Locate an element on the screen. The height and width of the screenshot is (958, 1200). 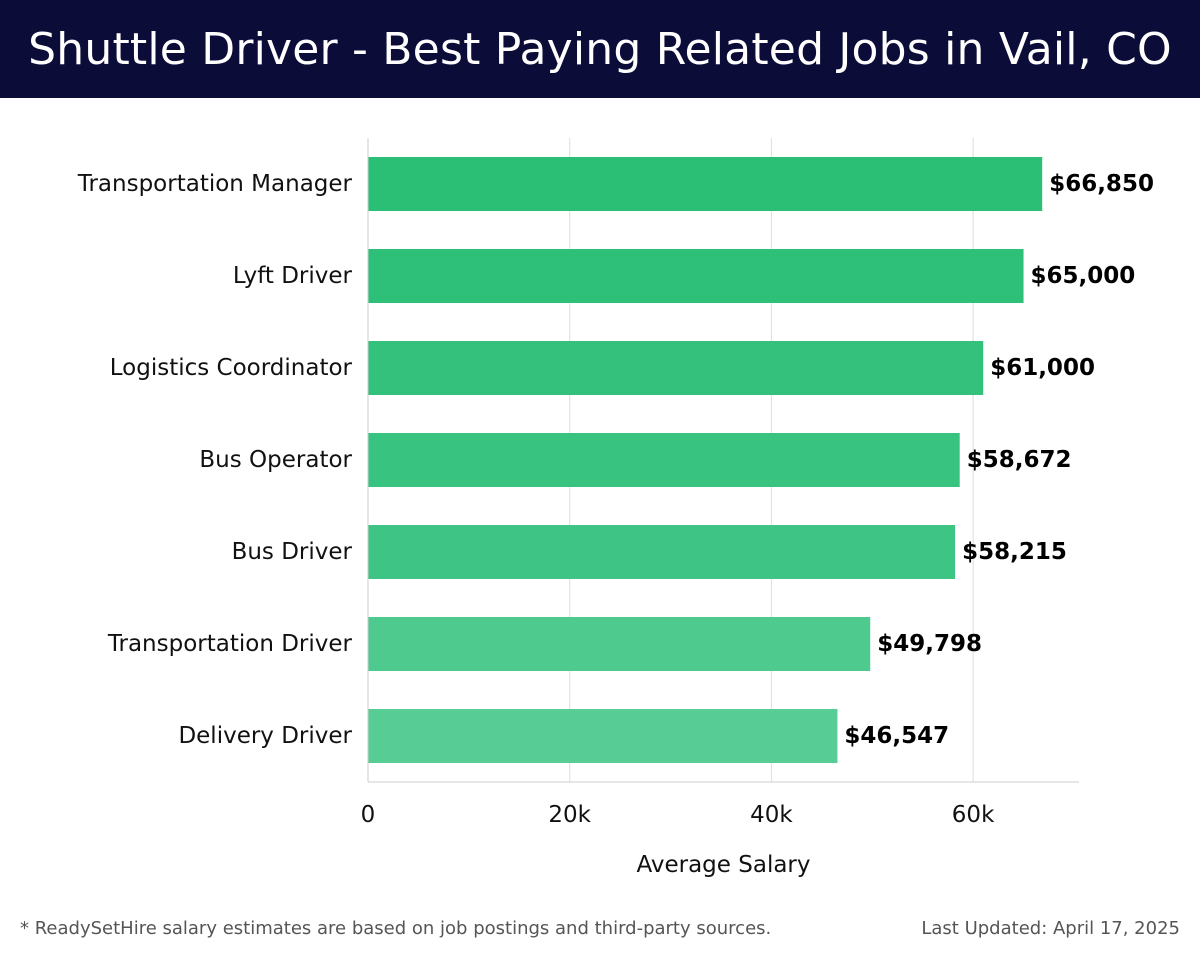
x-tick-label: 40k is located at coordinates (771, 815).